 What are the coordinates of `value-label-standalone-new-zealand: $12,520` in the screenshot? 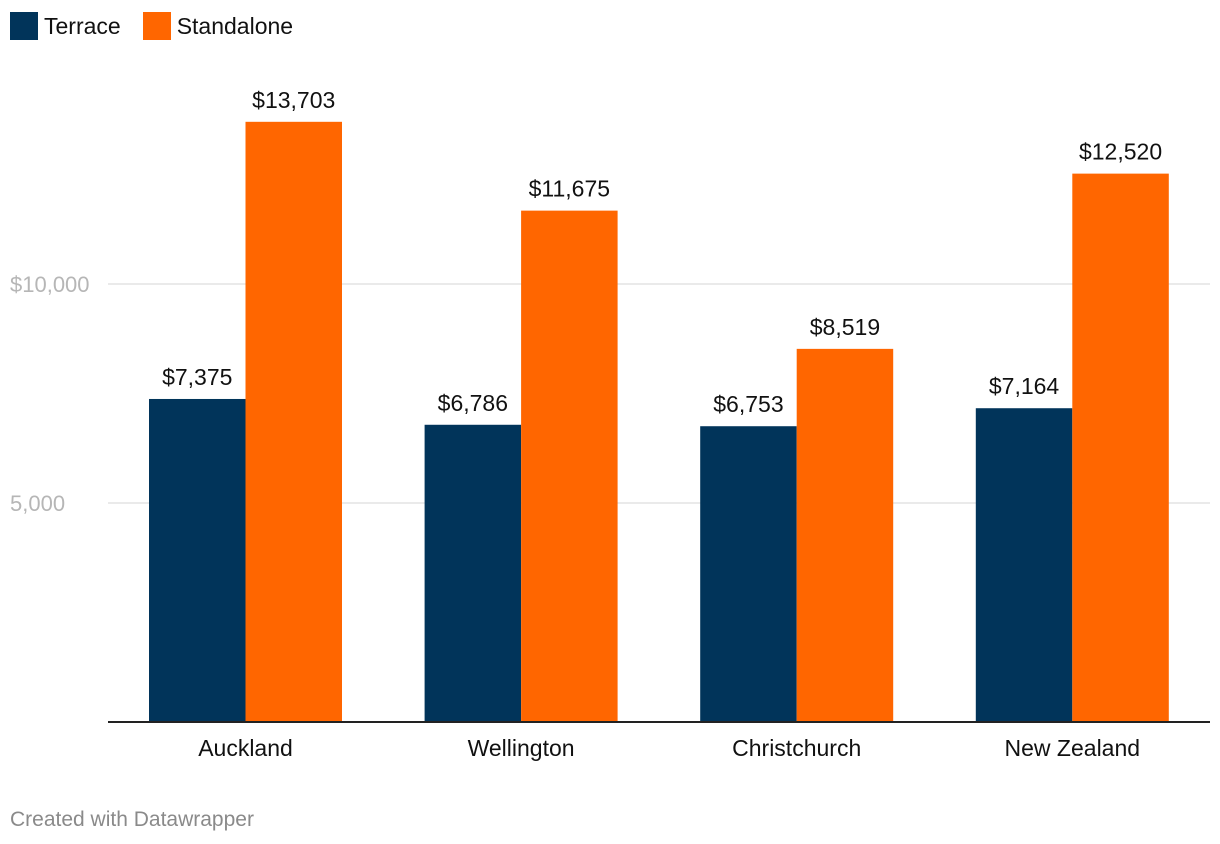 It's located at (1120, 152).